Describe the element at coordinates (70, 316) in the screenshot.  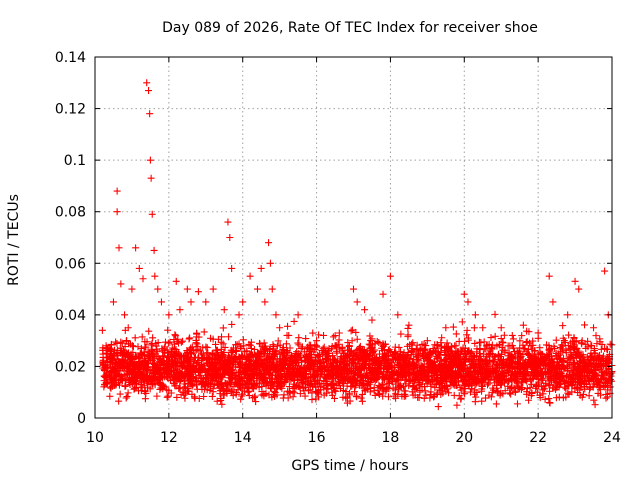
I see `y-tick-label: 0.04` at that location.